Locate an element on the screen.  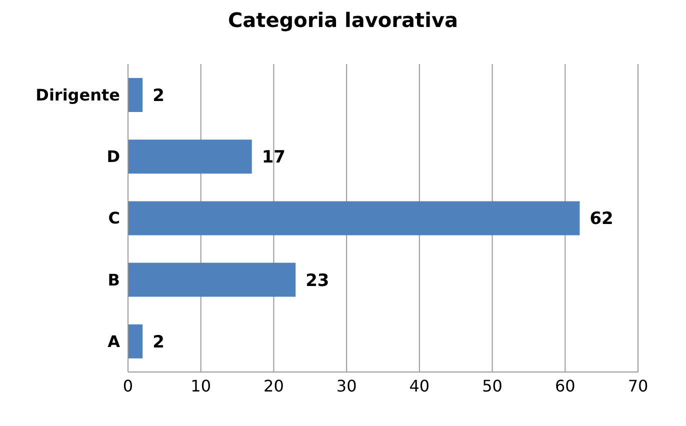
y-tick-label: D is located at coordinates (113, 156).